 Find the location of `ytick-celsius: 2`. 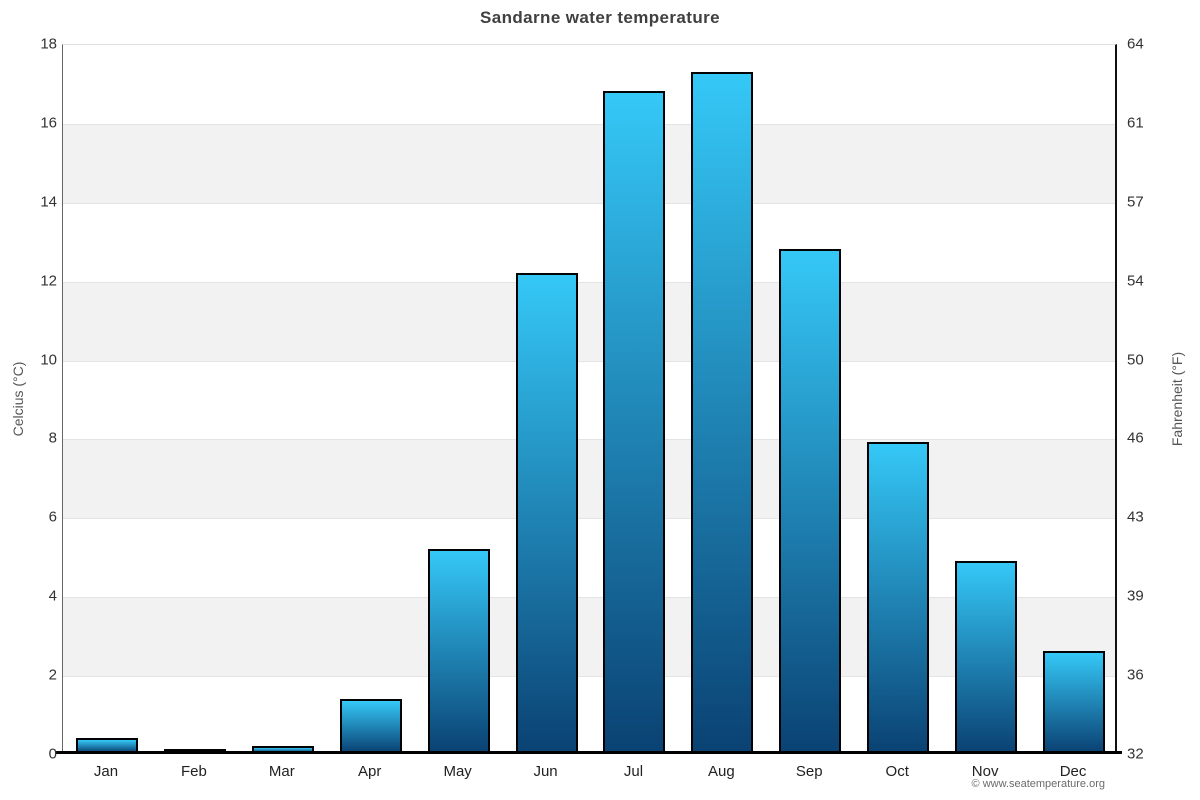

ytick-celsius: 2 is located at coordinates (52, 675).